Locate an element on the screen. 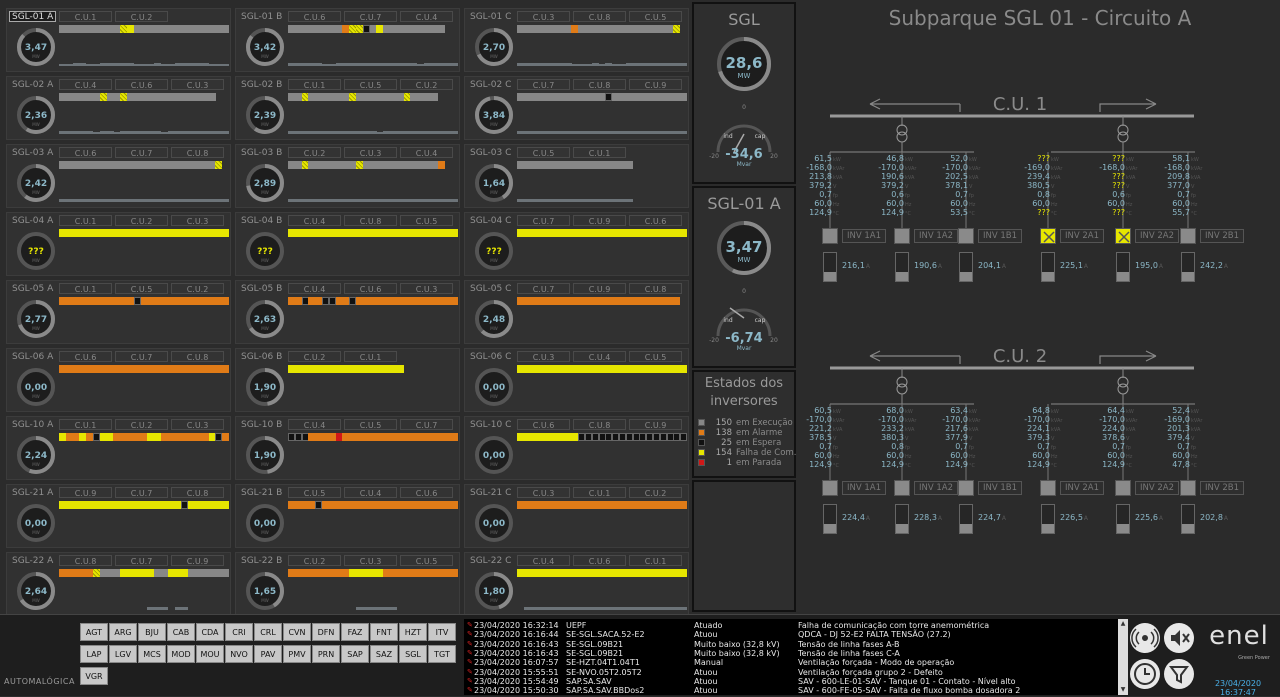 Image resolution: width=1280 pixels, height=697 pixels. group-label: SGL-02 C is located at coordinates (491, 85).